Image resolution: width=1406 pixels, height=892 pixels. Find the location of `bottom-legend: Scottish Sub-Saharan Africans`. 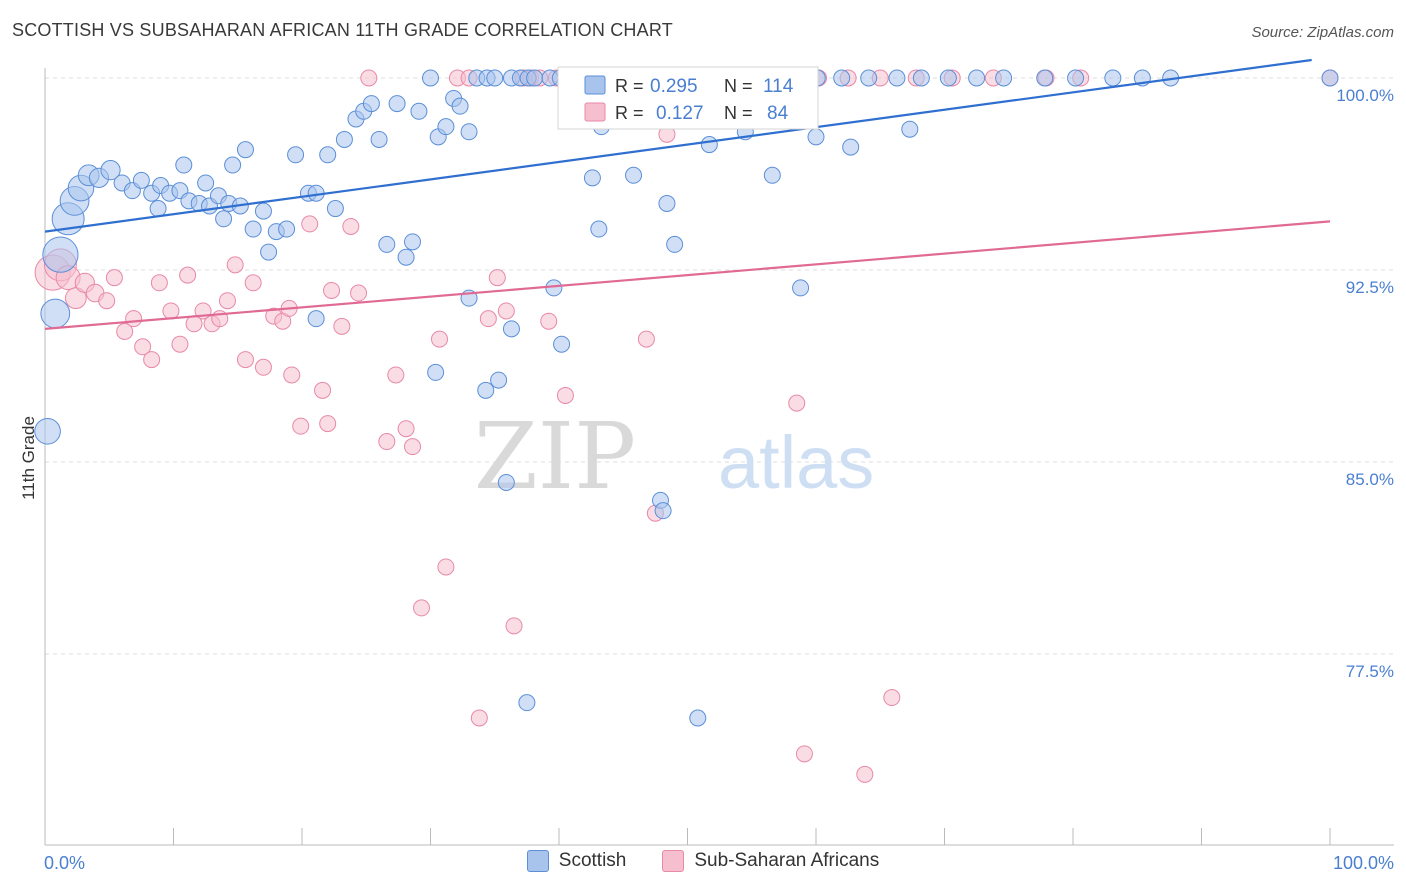

bottom-legend: Scottish Sub-Saharan Africans is located at coordinates (703, 861).